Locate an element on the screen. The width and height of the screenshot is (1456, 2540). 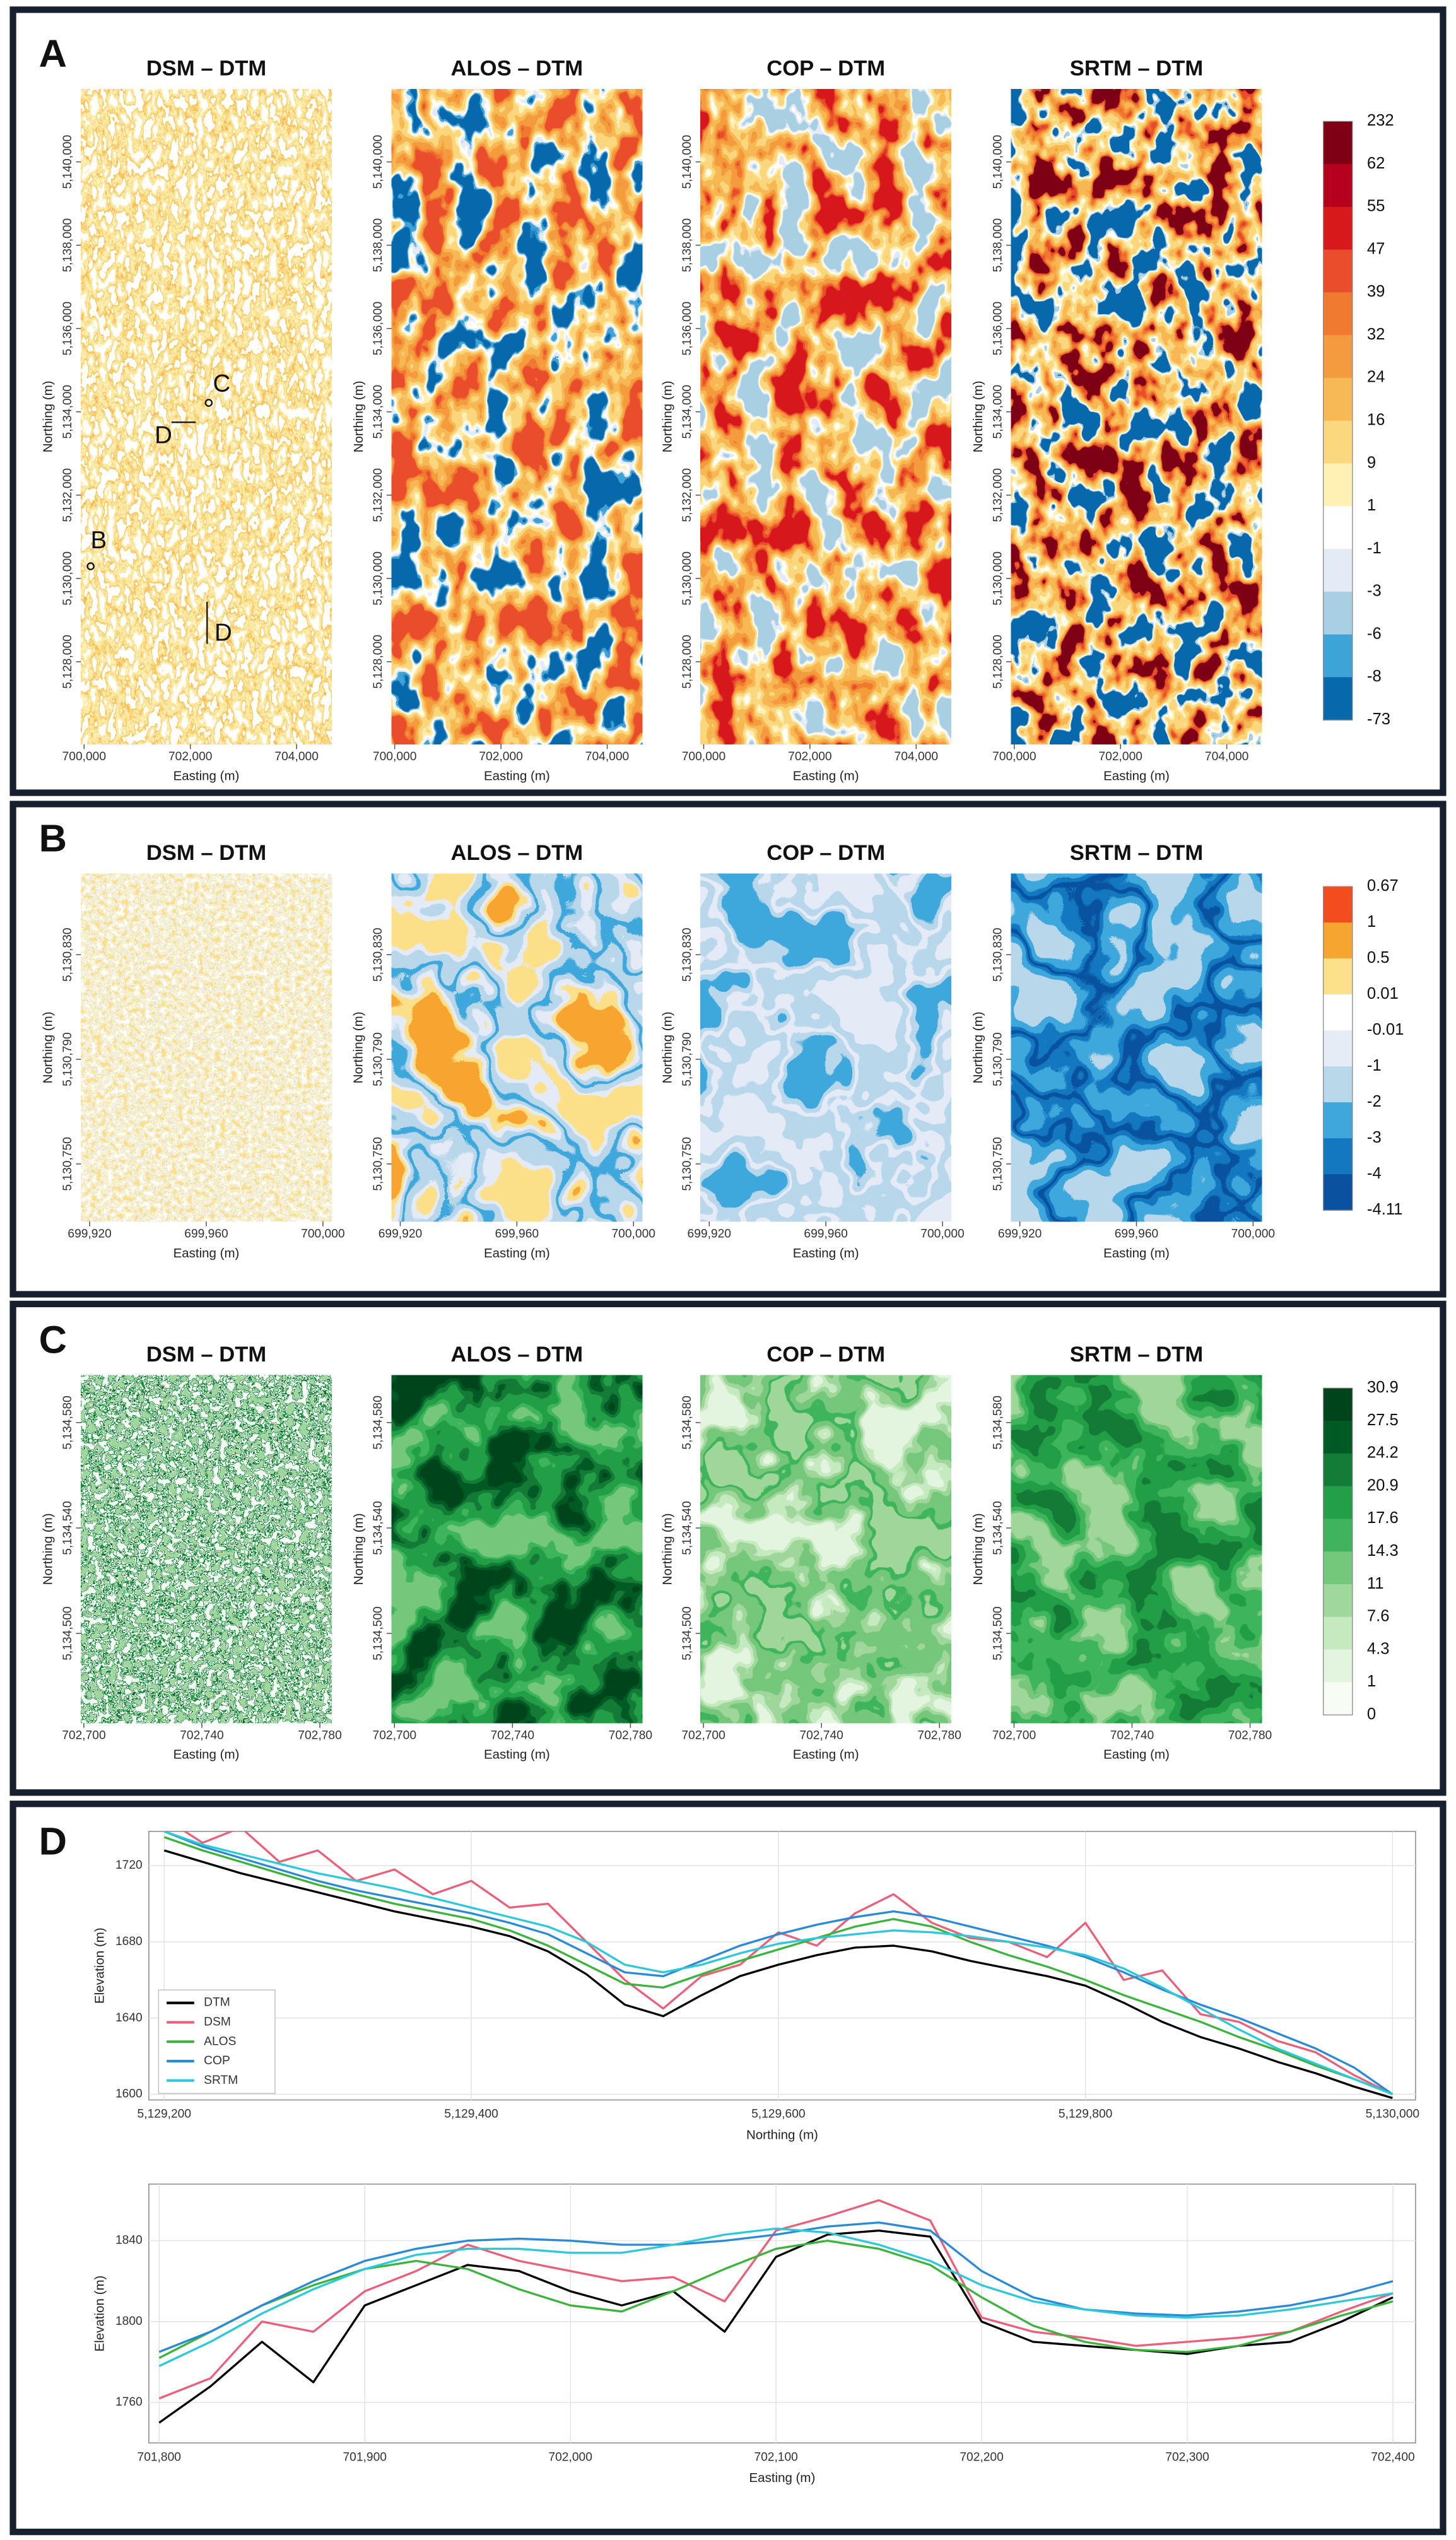
legend-label: SRTM is located at coordinates (221, 2080).